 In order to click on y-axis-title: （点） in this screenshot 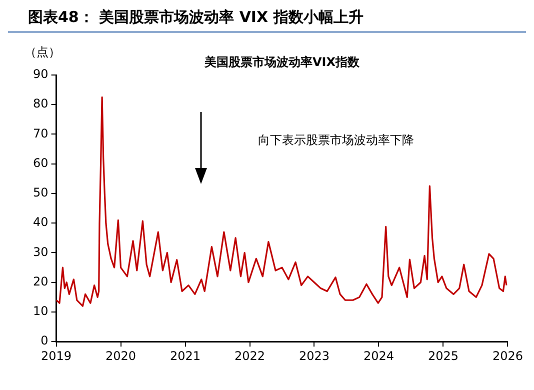, I will do `click(42, 52)`.